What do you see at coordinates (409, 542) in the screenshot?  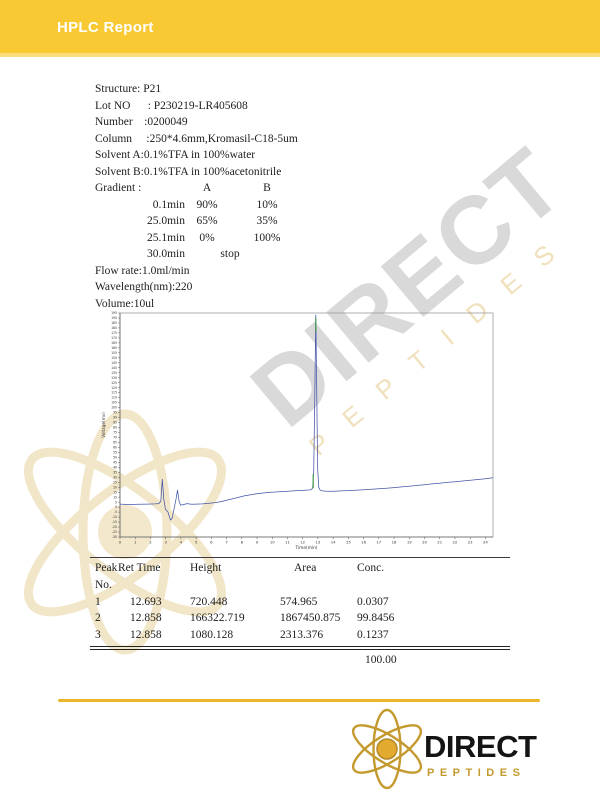 I see `x-tick-label: 19` at bounding box center [409, 542].